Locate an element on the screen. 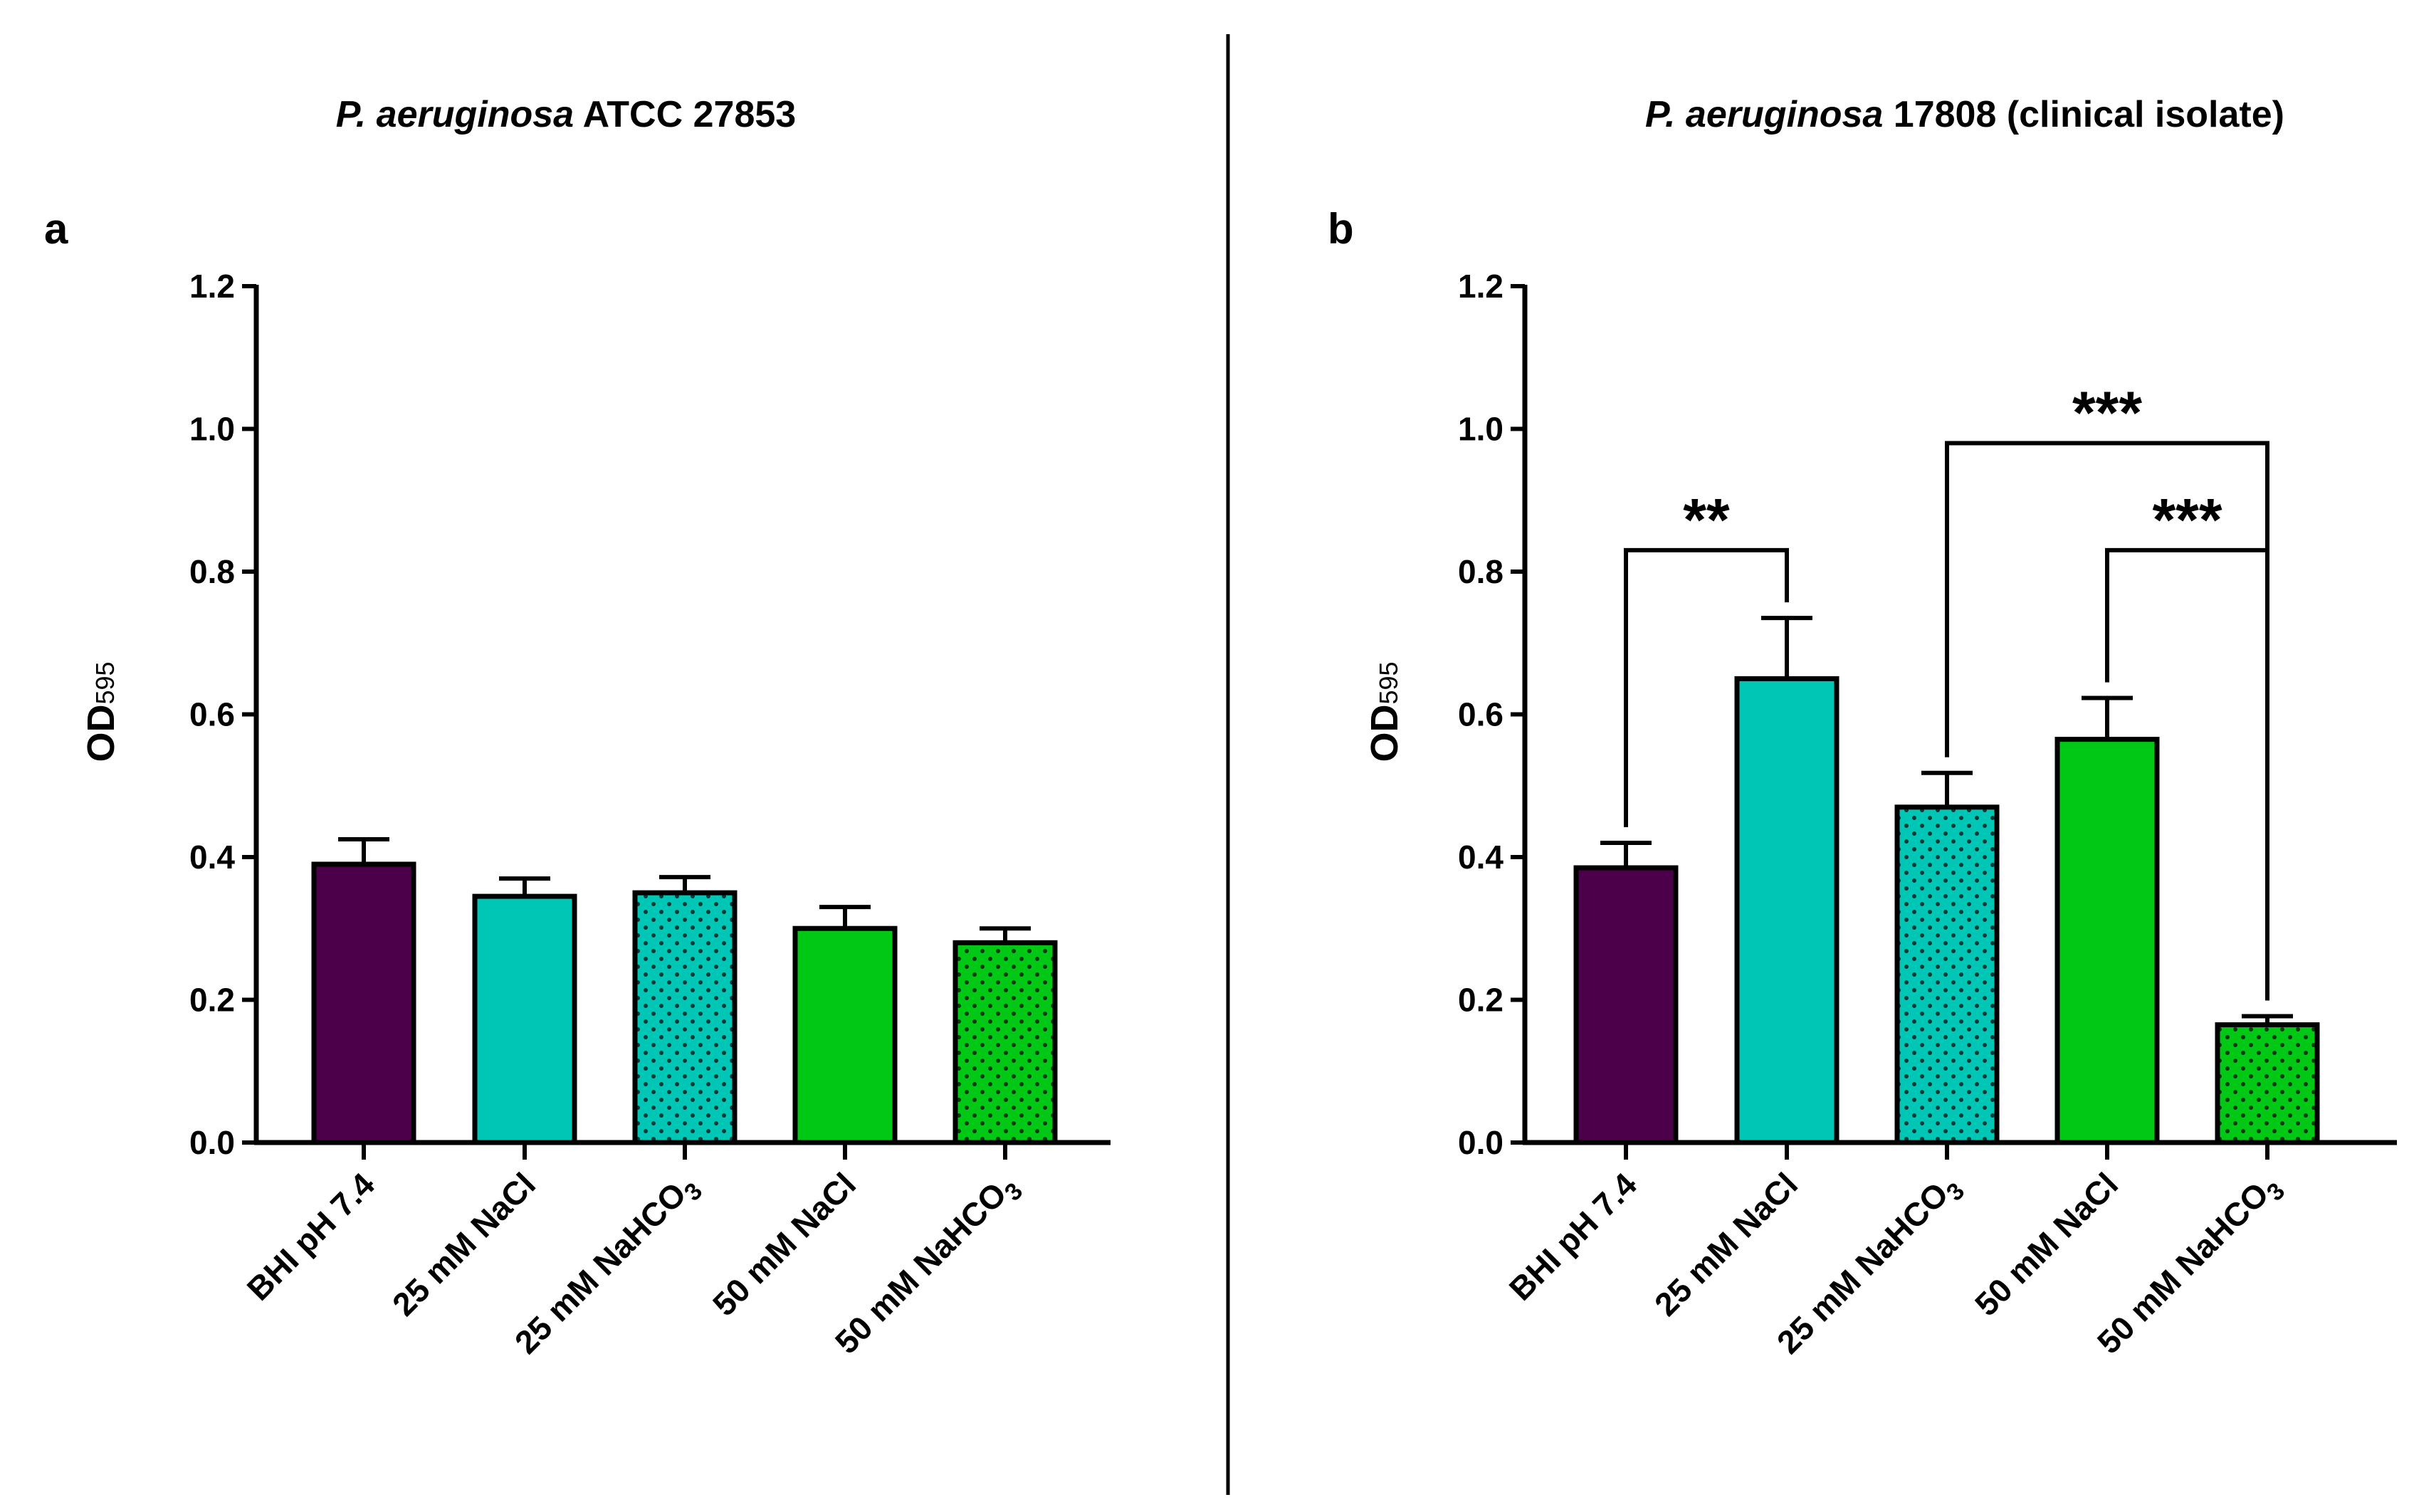 Image resolution: width=2409 pixels, height=1512 pixels. panel-a-title-rest: ATCC 27853 is located at coordinates (685, 114).